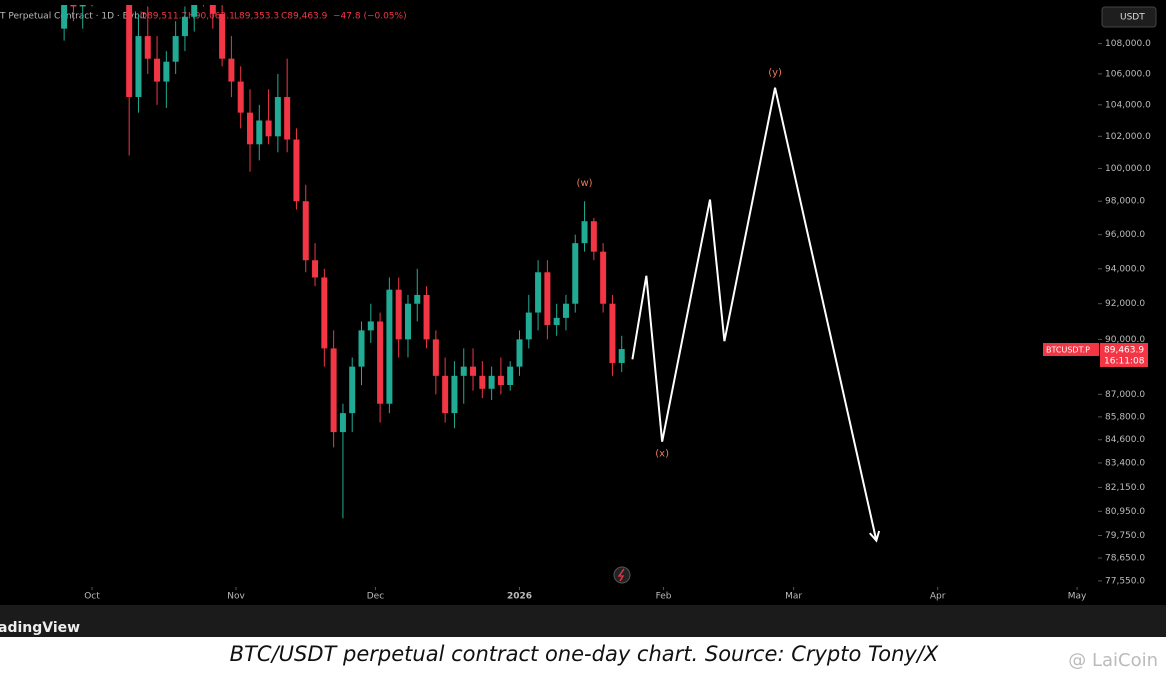  Describe the element at coordinates (1125, 304) in the screenshot. I see `y-tick-label: 92,000.0` at that location.